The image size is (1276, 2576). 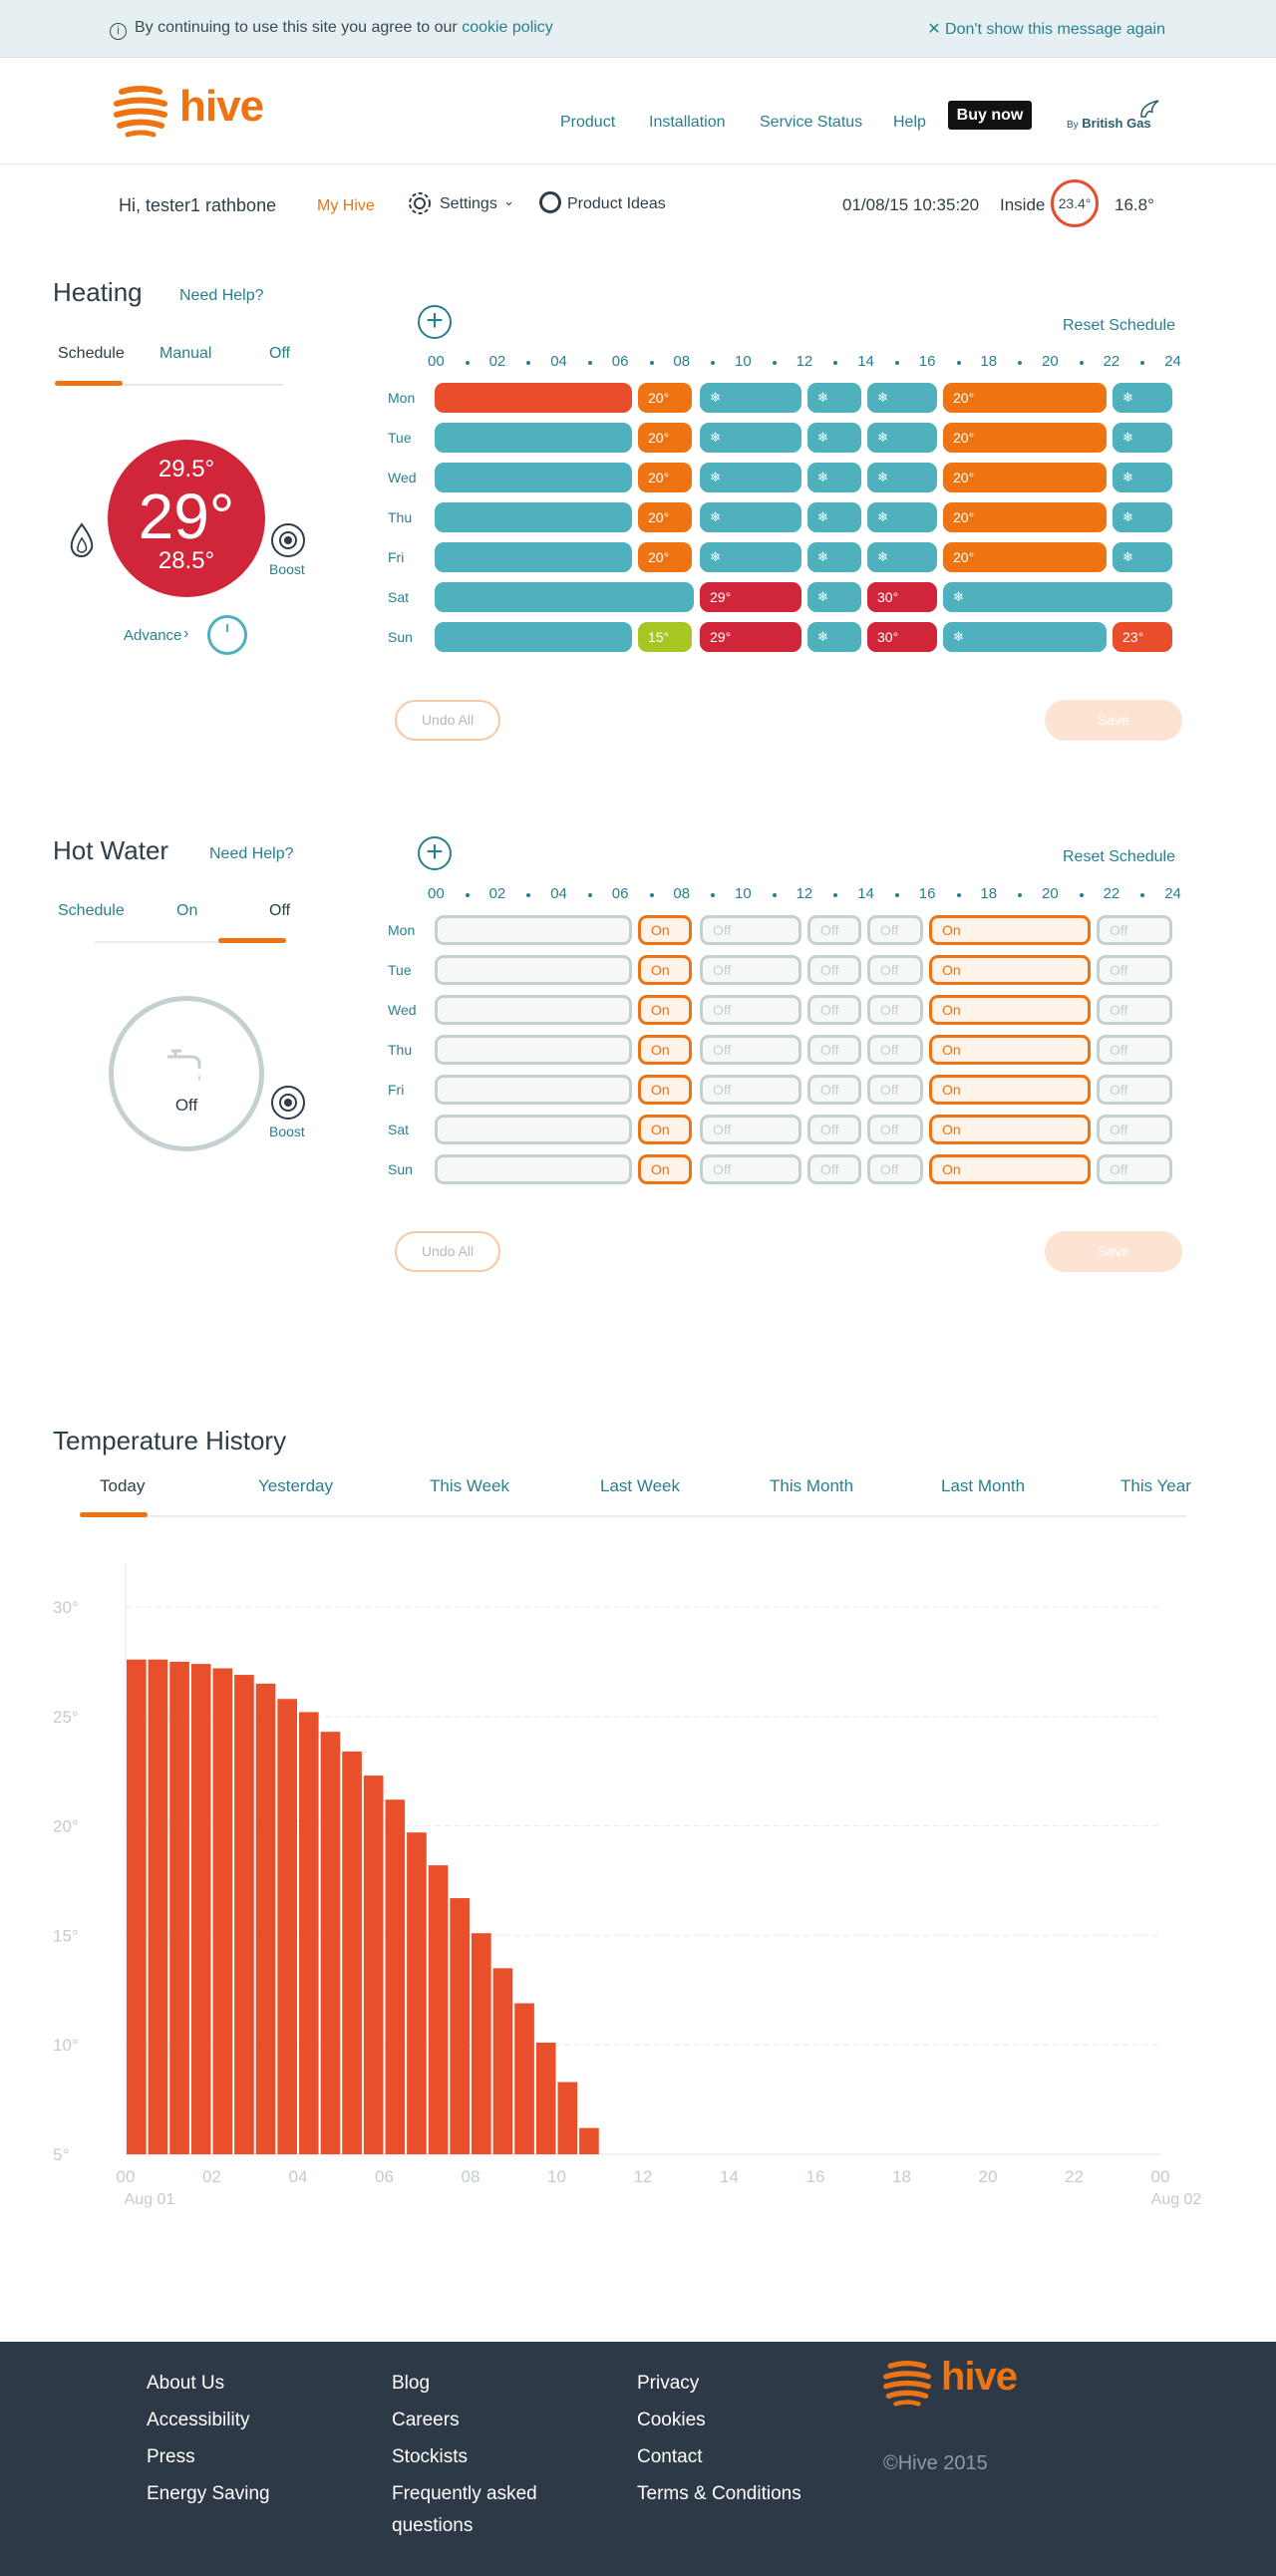 I want to click on heating-save-button: Save, so click(x=1113, y=720).